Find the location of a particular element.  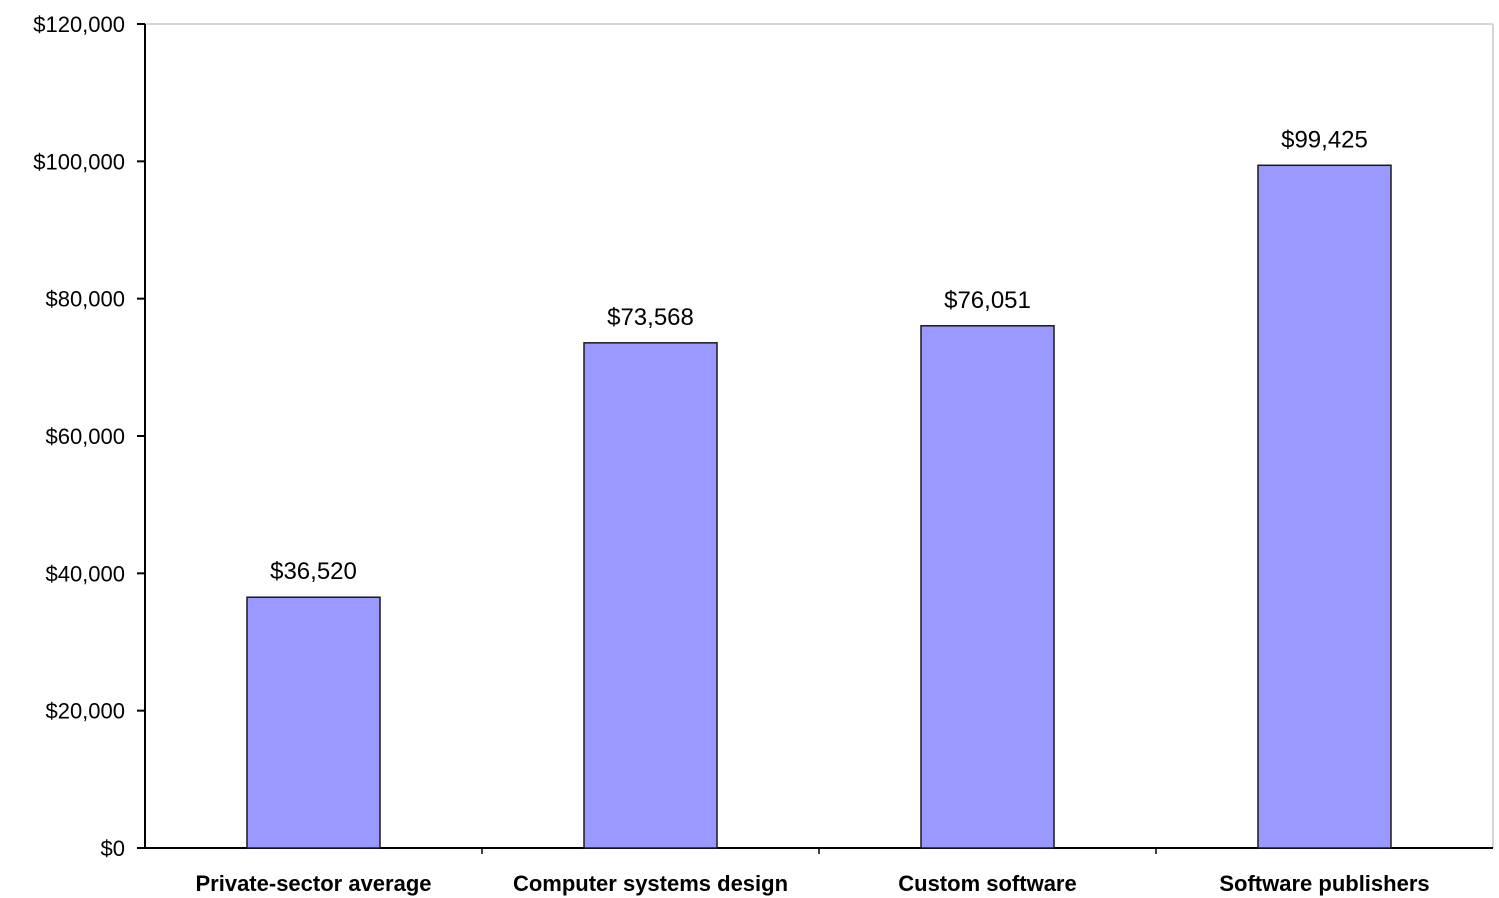

bar-custom-software is located at coordinates (987, 587).